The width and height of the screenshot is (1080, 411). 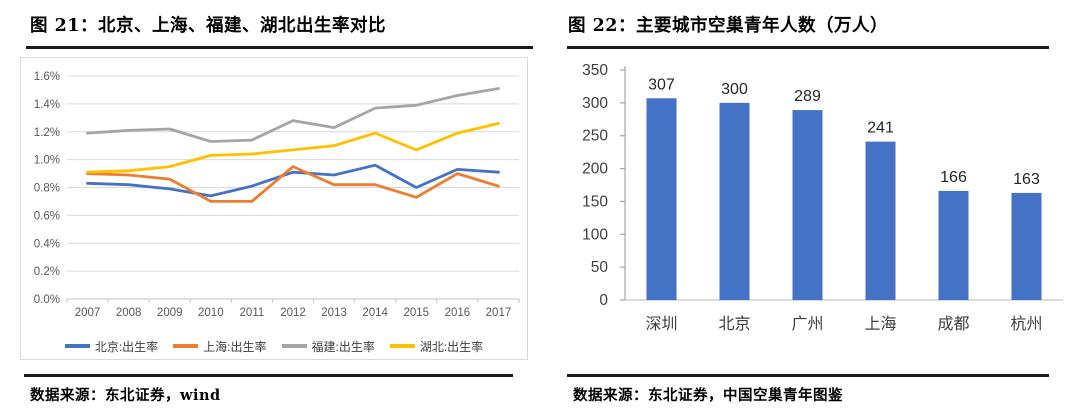 What do you see at coordinates (728, 26) in the screenshot?
I see `figure-22-title: 图 22：主要城市空巢青年人数（万人）` at bounding box center [728, 26].